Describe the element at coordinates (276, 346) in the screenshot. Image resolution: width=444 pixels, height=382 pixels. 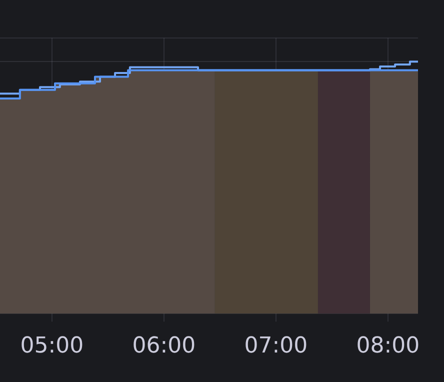
I see `x-tick-label: 07:00` at that location.